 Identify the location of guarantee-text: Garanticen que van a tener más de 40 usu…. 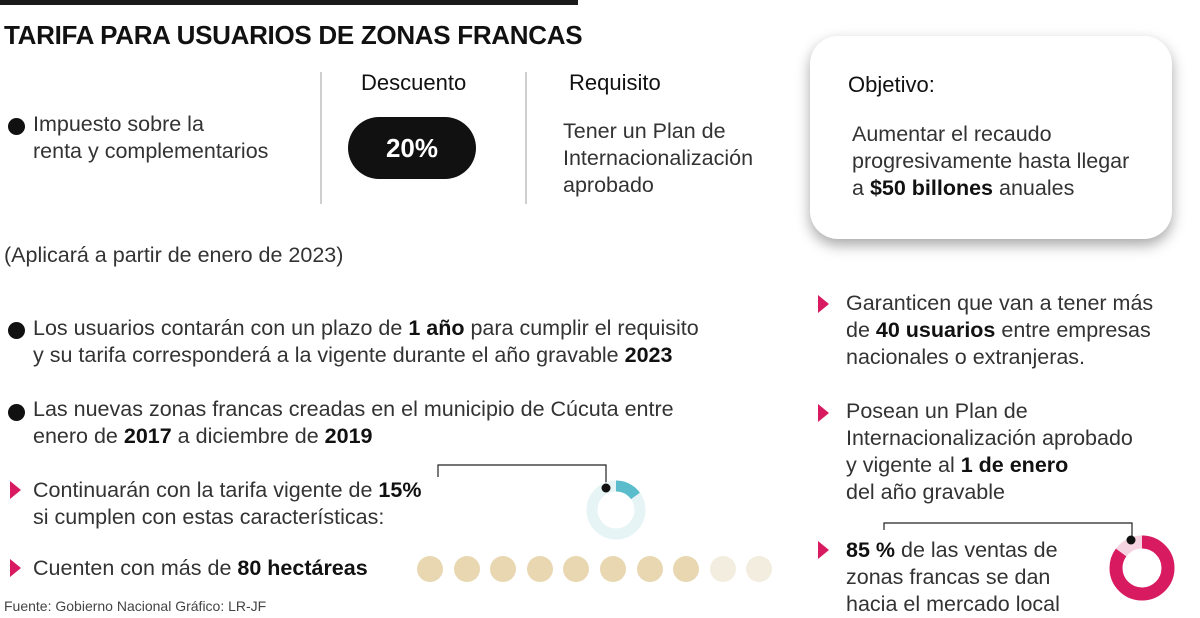
(999, 330).